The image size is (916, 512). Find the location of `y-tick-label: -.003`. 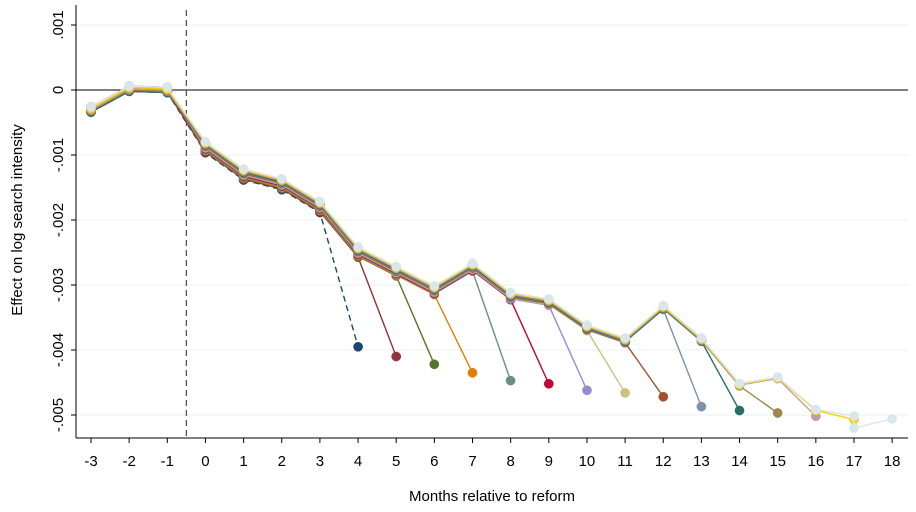

y-tick-label: -.003 is located at coordinates (58, 285).